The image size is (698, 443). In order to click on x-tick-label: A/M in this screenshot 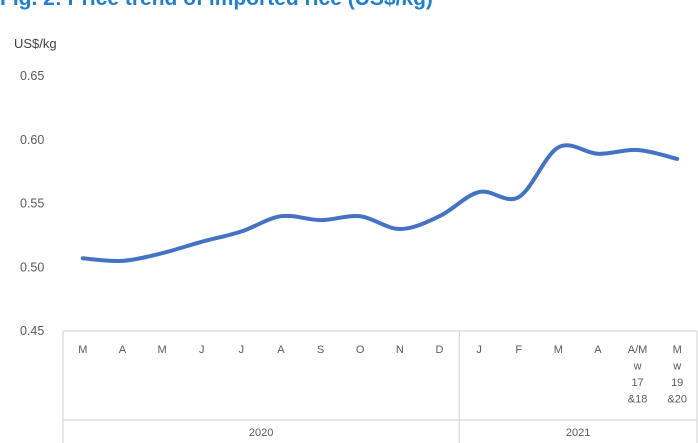, I will do `click(638, 350)`.